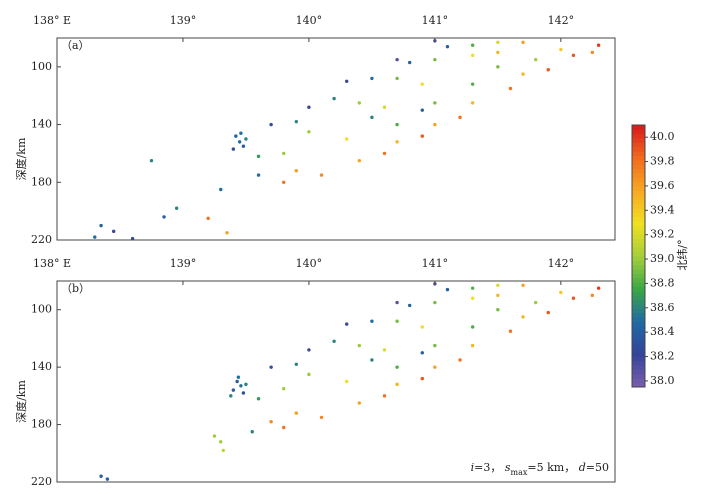 The width and height of the screenshot is (701, 495). I want to click on x-tick-label: 140°, so click(309, 20).